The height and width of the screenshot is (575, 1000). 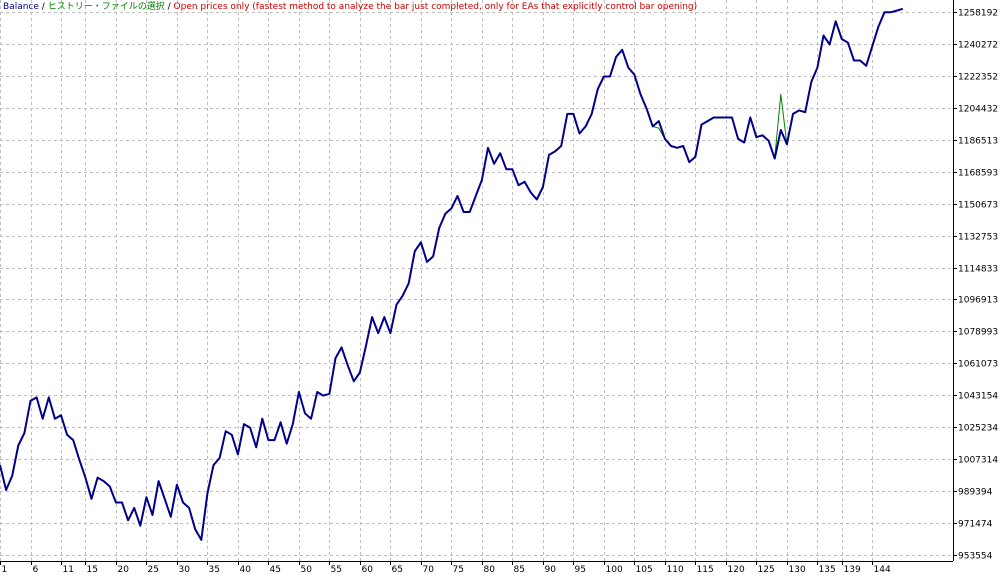 I want to click on y-tick-label: 1222352, so click(x=978, y=78).